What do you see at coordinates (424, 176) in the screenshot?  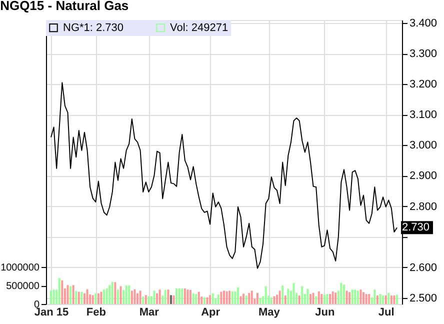 I see `y-tick-label: 2.900` at bounding box center [424, 176].